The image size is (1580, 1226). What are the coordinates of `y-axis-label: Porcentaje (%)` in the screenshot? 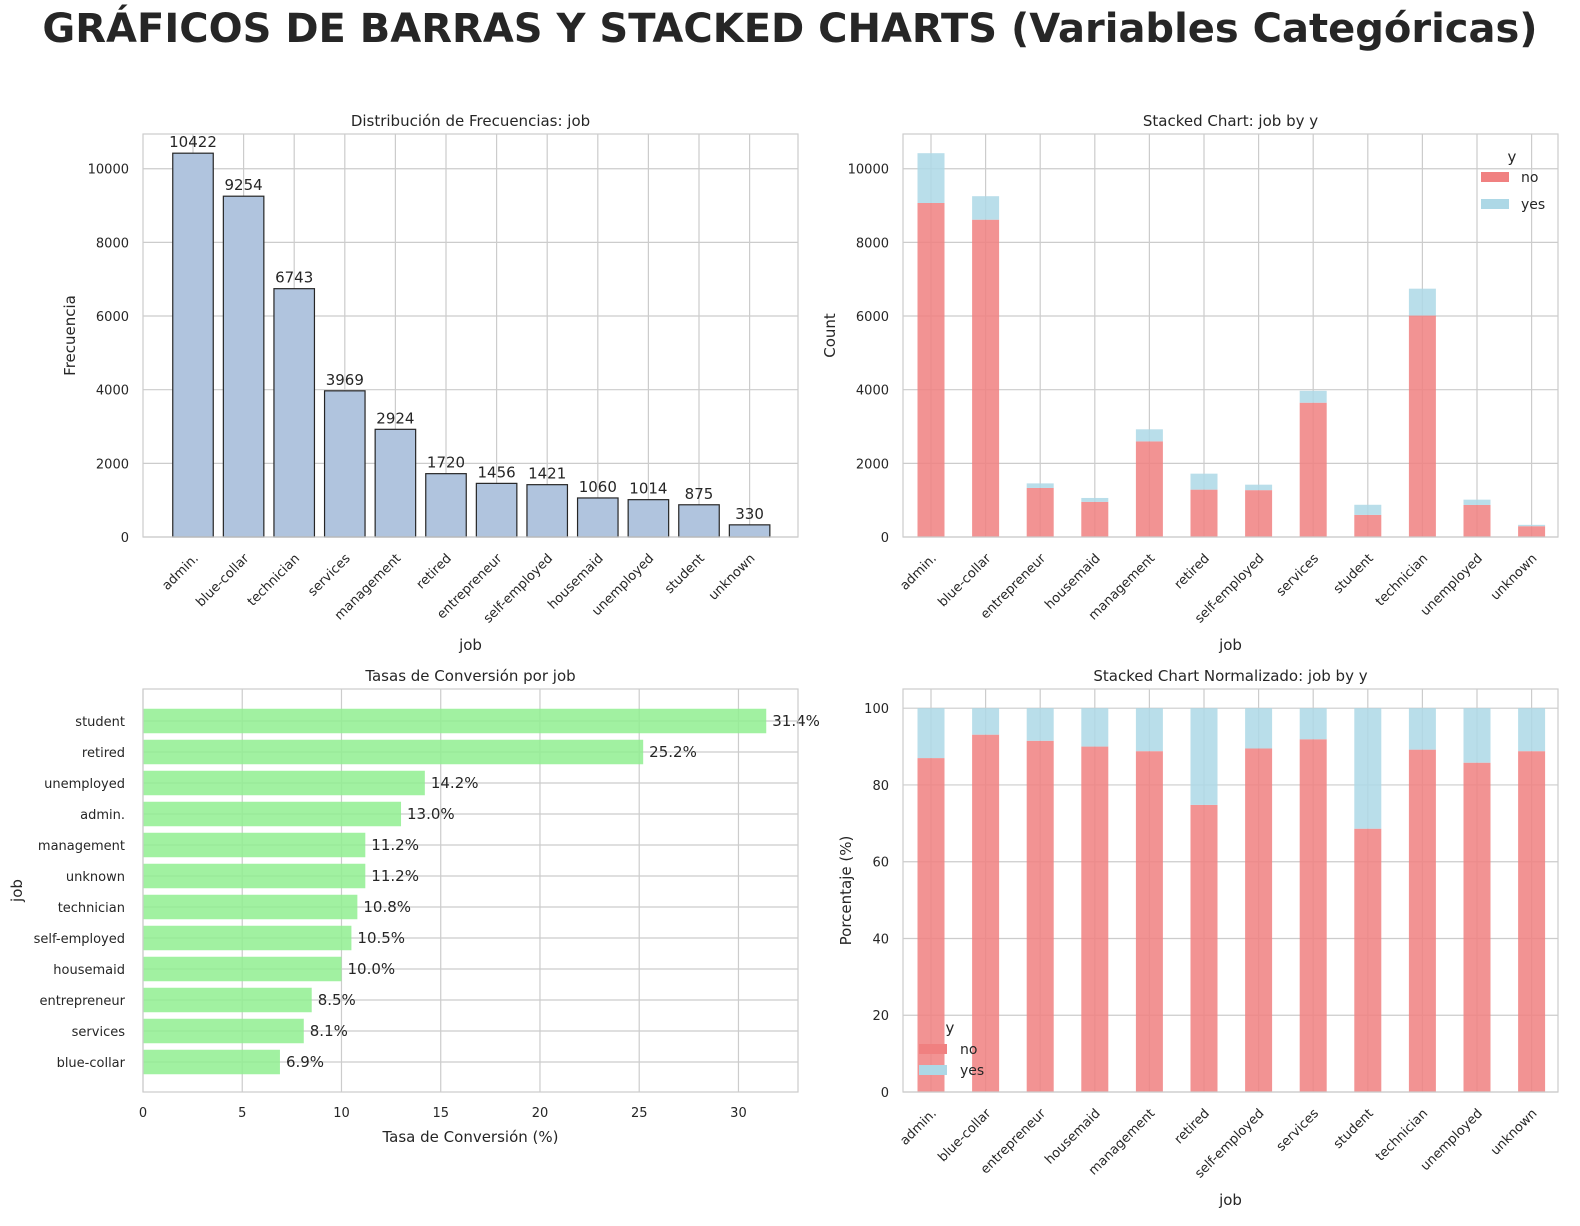 It's located at (846, 891).